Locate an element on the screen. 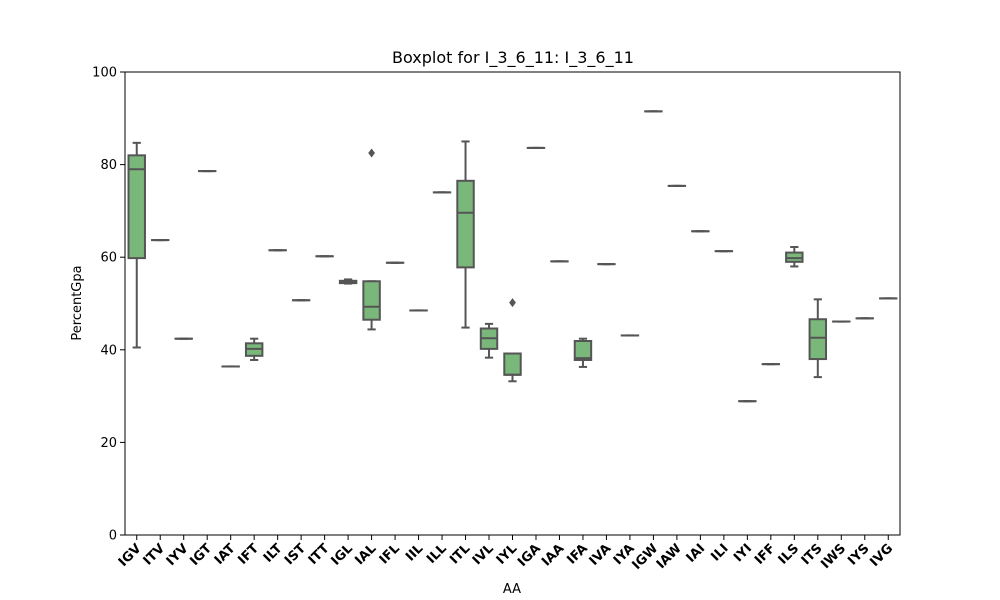 The width and height of the screenshot is (1000, 600). x-tick-label-IGV: IGV is located at coordinates (130, 555).